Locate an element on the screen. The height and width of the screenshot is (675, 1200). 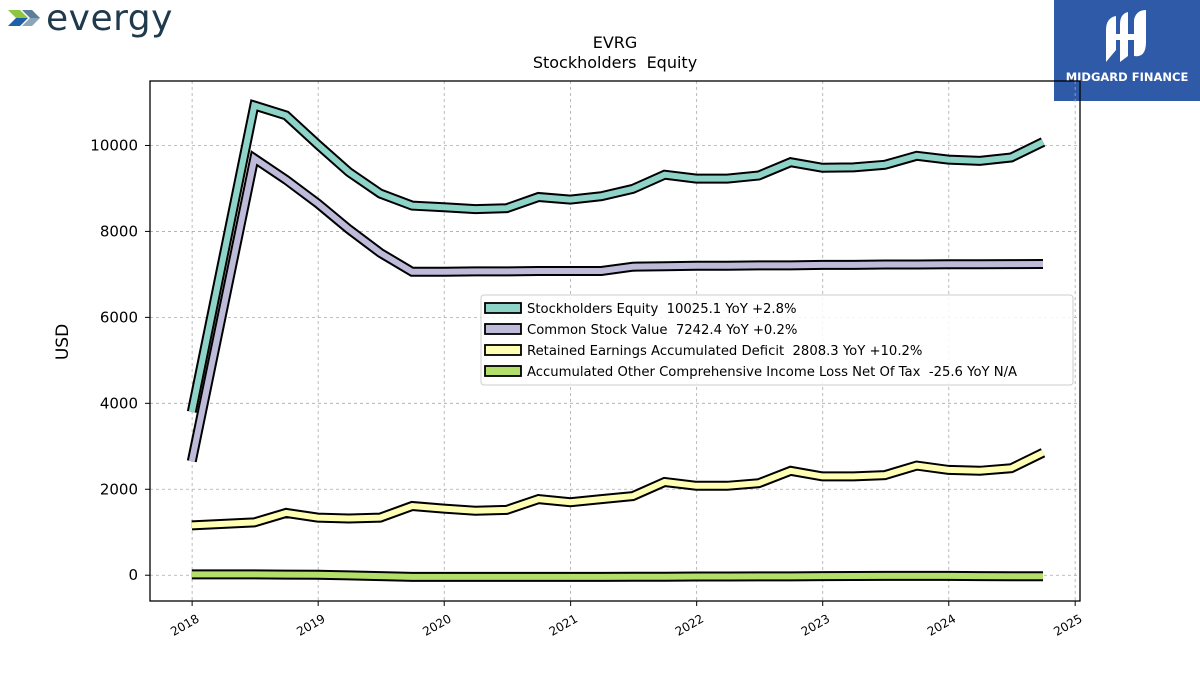
x-tick-label-2019: 2019 is located at coordinates (310, 624).